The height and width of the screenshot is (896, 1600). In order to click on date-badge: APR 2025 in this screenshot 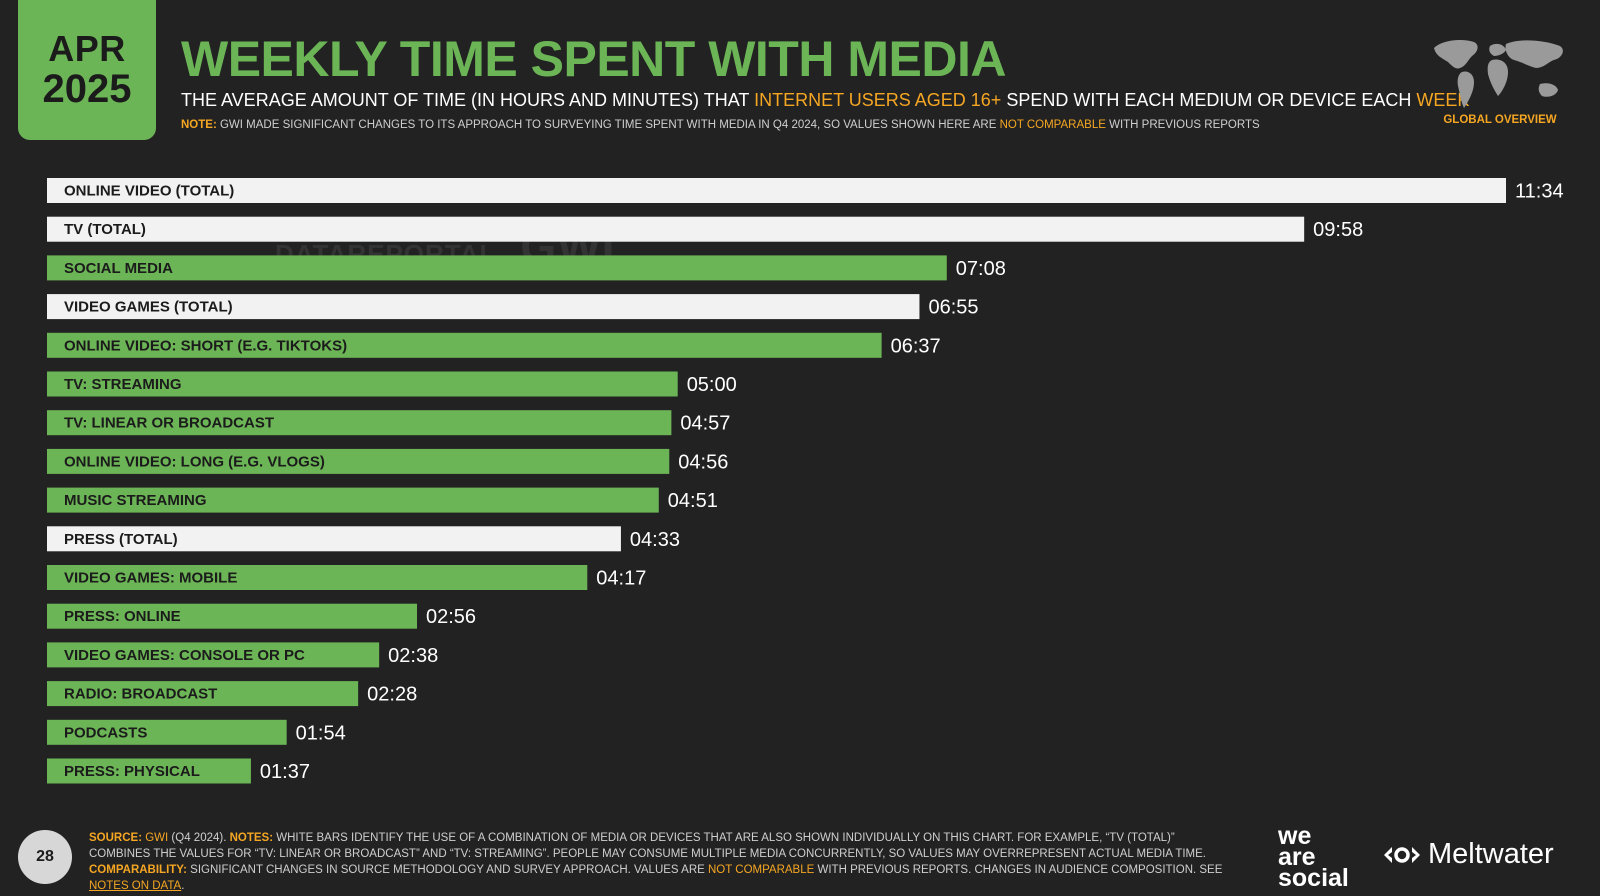, I will do `click(87, 70)`.